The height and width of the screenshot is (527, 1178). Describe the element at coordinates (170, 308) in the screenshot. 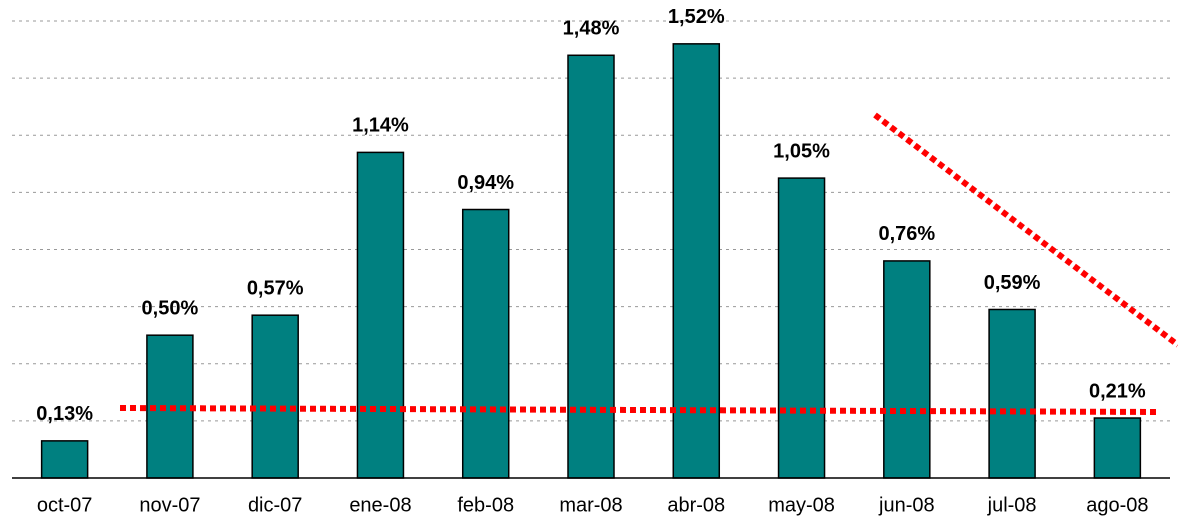

I see `data-label: 0,50%` at that location.